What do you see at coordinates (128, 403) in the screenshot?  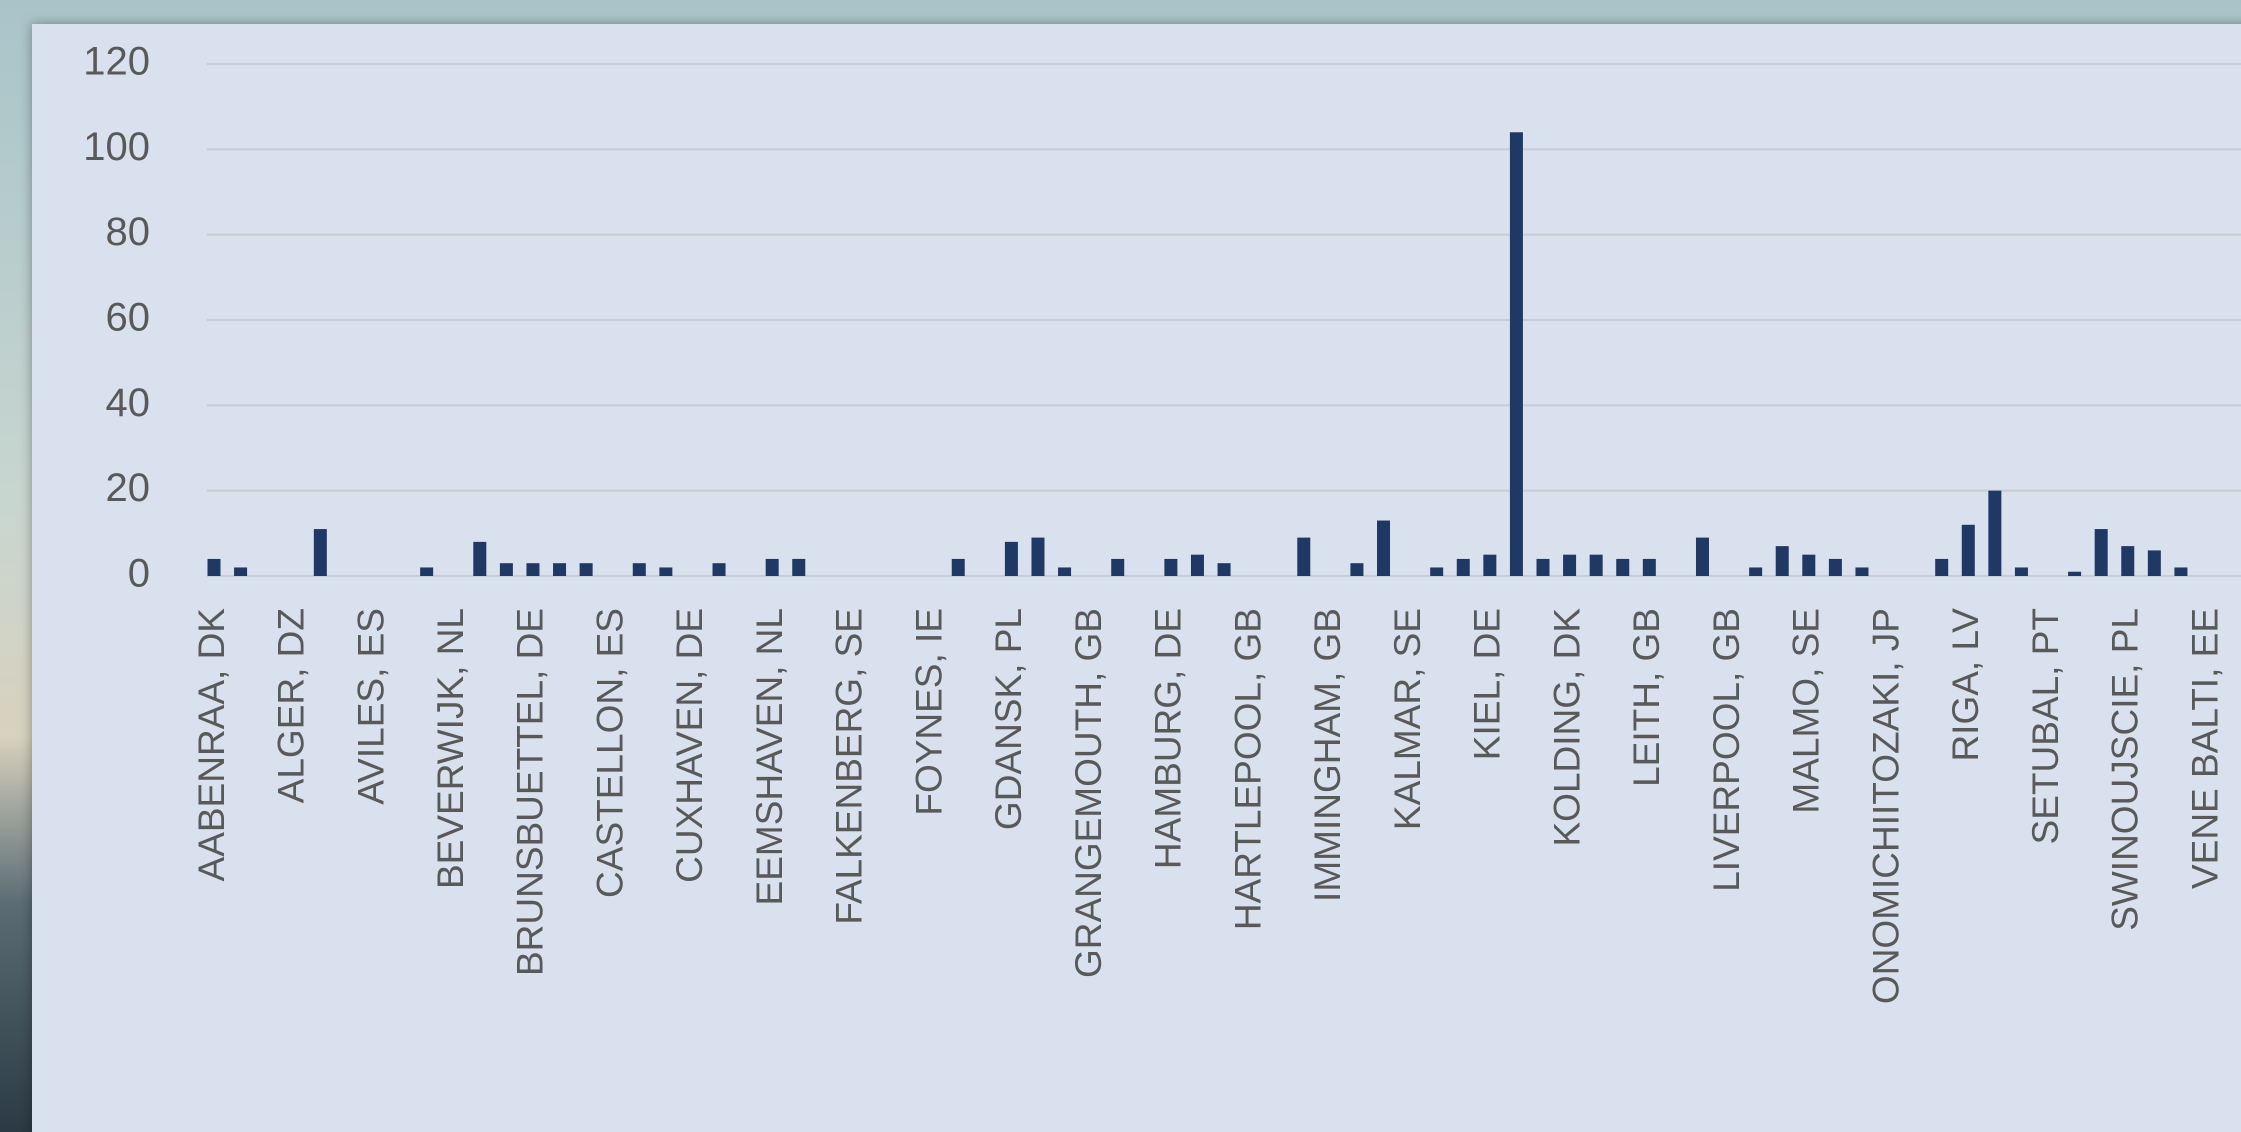 I see `y-tick-label: 40` at bounding box center [128, 403].